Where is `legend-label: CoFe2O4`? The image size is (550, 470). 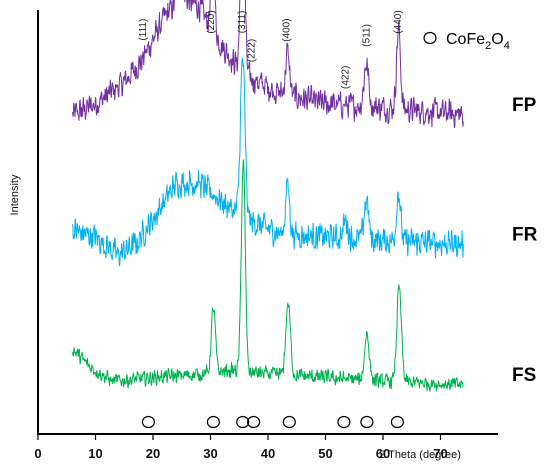
legend-label: CoFe2O4 is located at coordinates (478, 41).